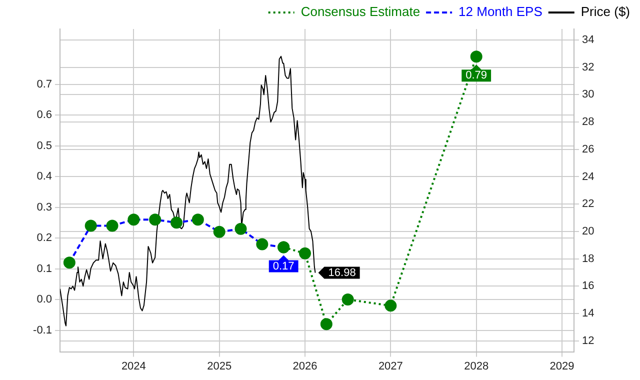 The height and width of the screenshot is (380, 640). I want to click on y2-tick-label: 22, so click(588, 204).